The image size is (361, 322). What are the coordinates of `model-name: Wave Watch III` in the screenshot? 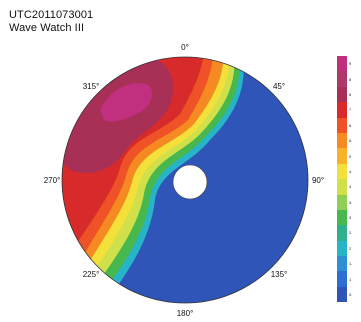 It's located at (47, 28).